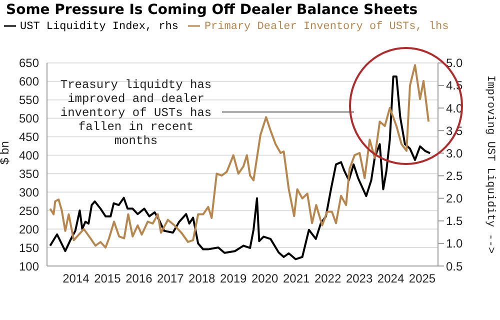 The width and height of the screenshot is (500, 320). Describe the element at coordinates (212, 10) in the screenshot. I see `chart-title: Some Pressure Is Coming Off Dealer Balance Sheets` at that location.